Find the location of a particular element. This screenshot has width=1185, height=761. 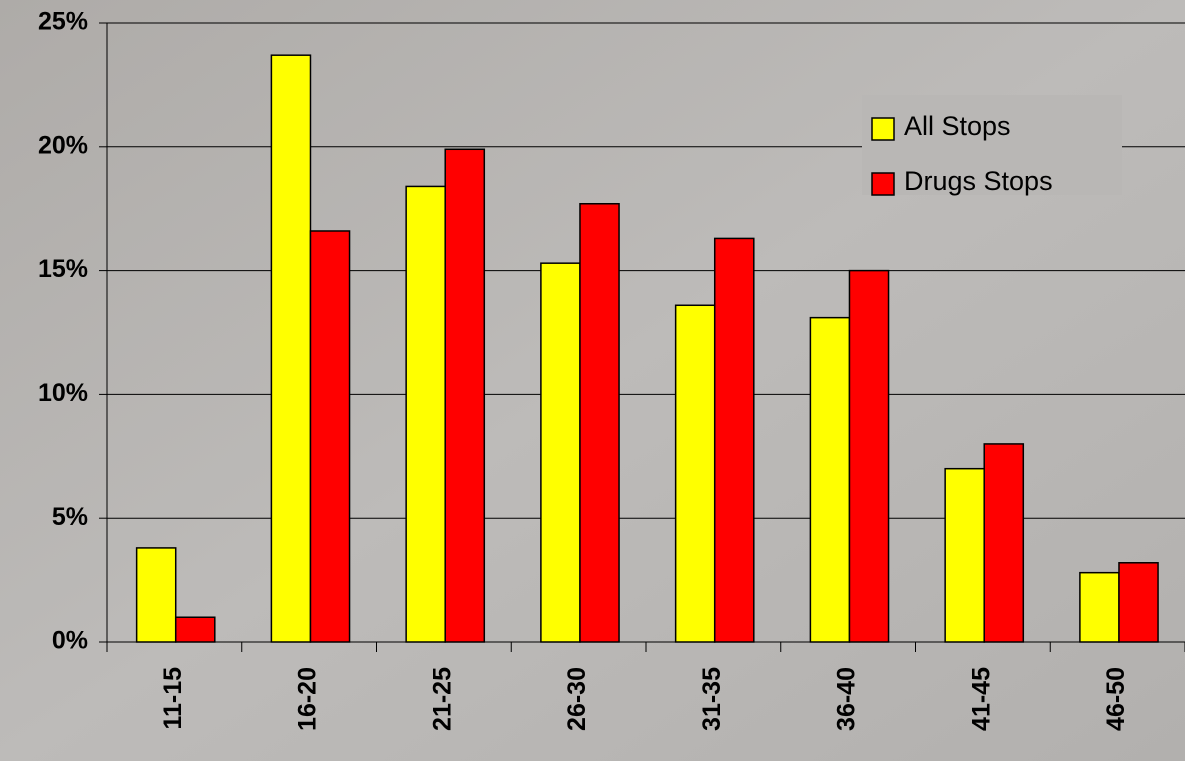

x-tick-label: 16-20 is located at coordinates (308, 699).